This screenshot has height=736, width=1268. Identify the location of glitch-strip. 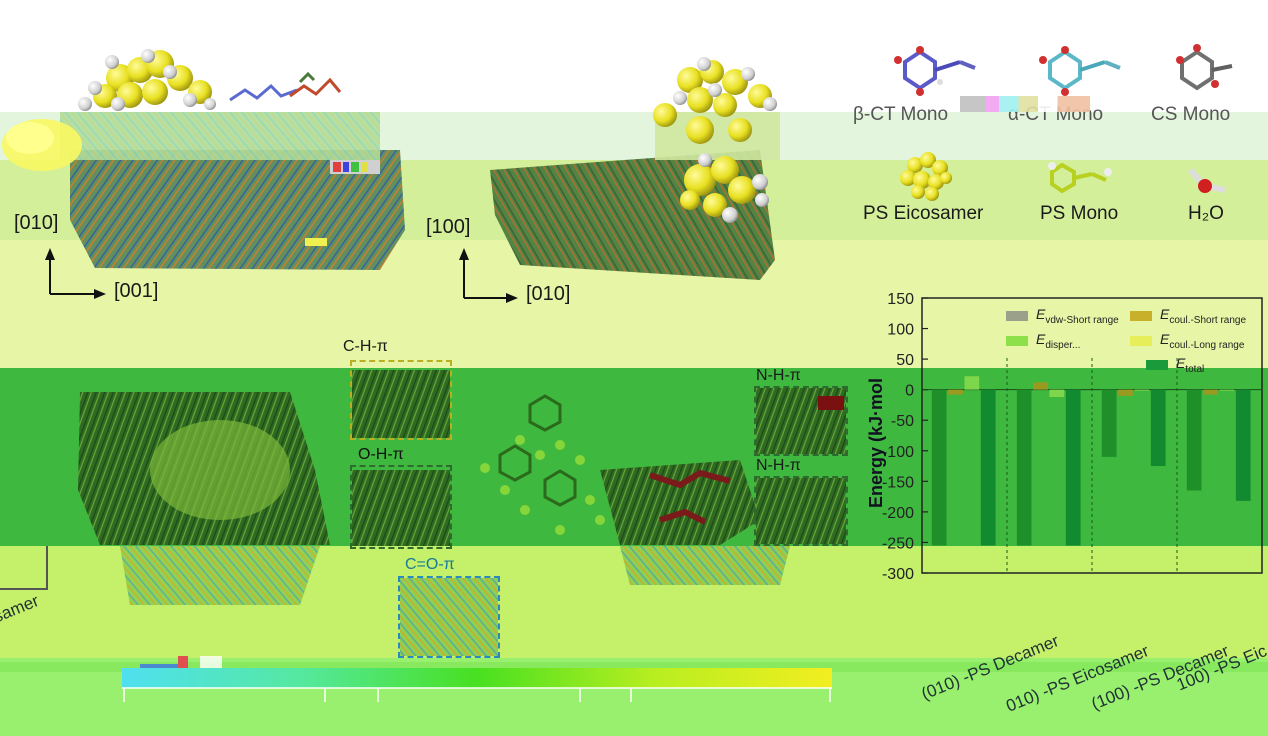
(1025, 104).